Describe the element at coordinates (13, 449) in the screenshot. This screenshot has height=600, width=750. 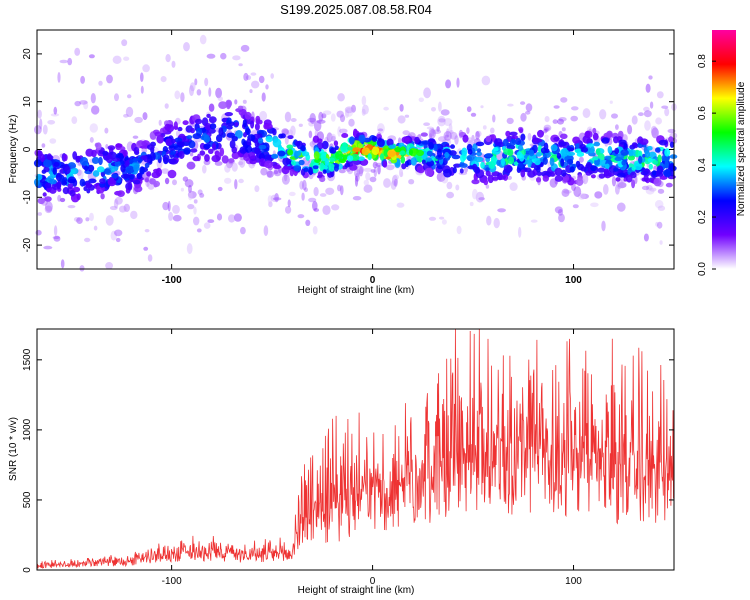
I see `snr-y-label: SNR (10 * v/v)` at that location.